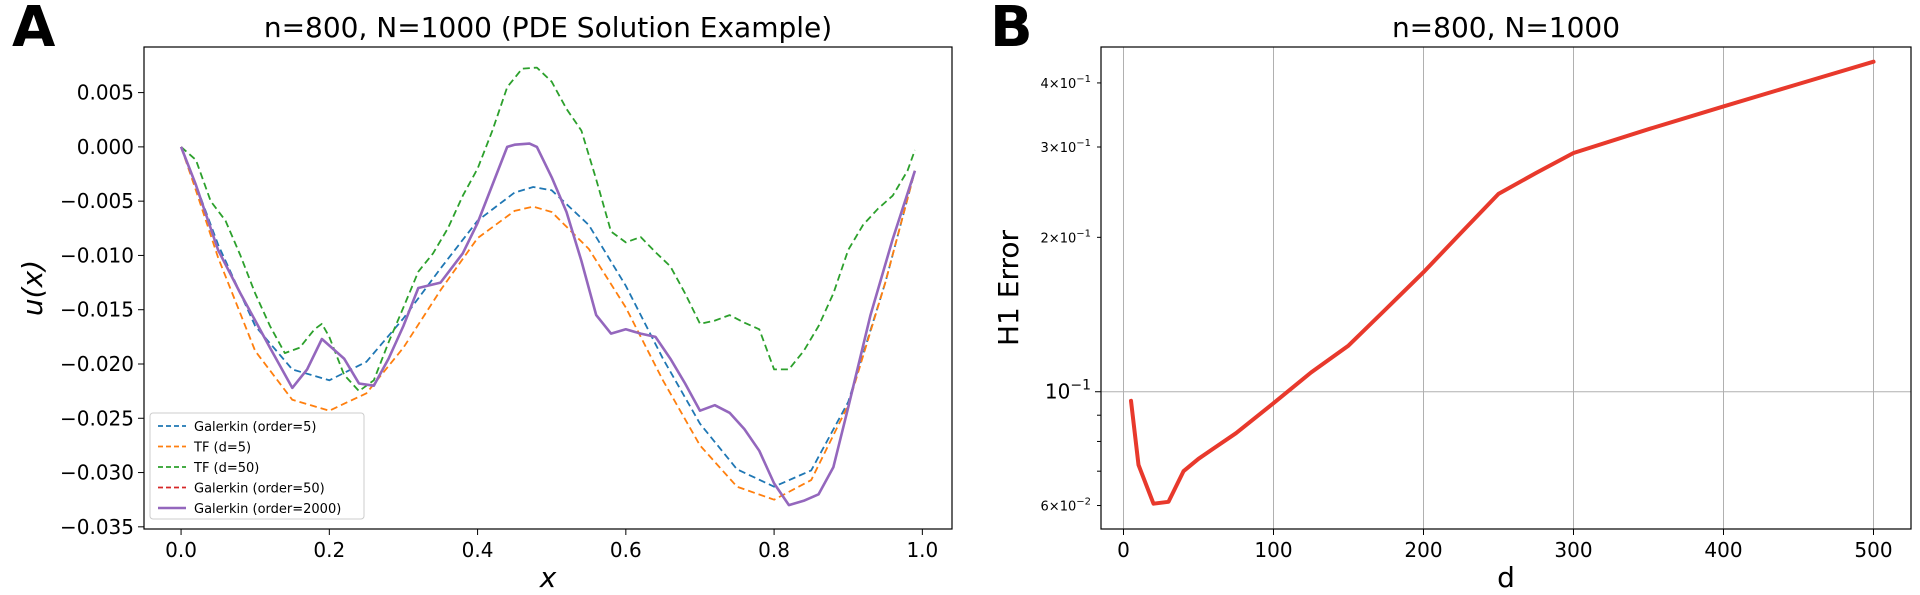 The width and height of the screenshot is (1920, 595). Describe the element at coordinates (1011, 30) in the screenshot. I see `panel-letter-b: B` at that location.